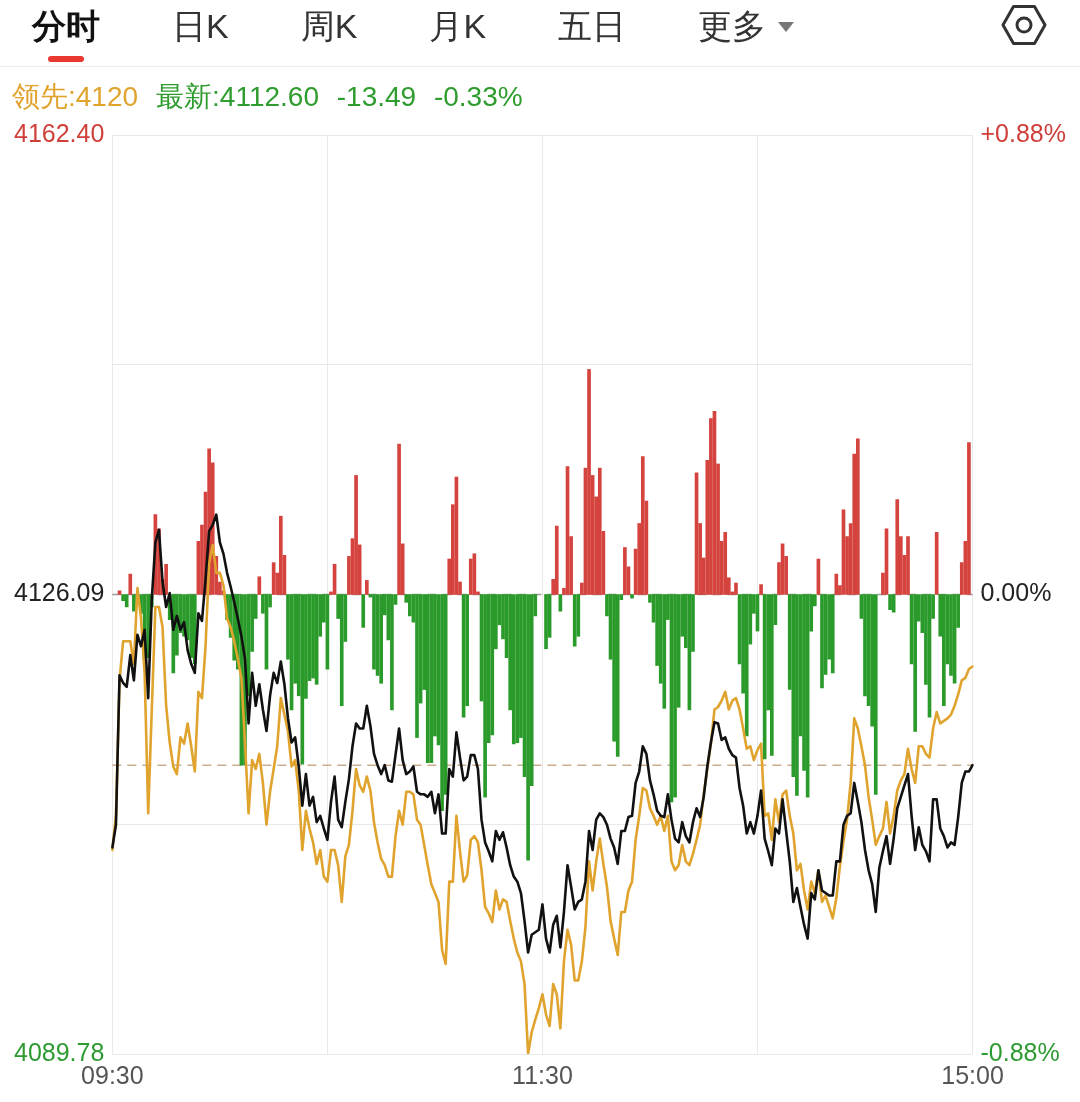  I want to click on y-tick-label: 4126.09, so click(59, 592).